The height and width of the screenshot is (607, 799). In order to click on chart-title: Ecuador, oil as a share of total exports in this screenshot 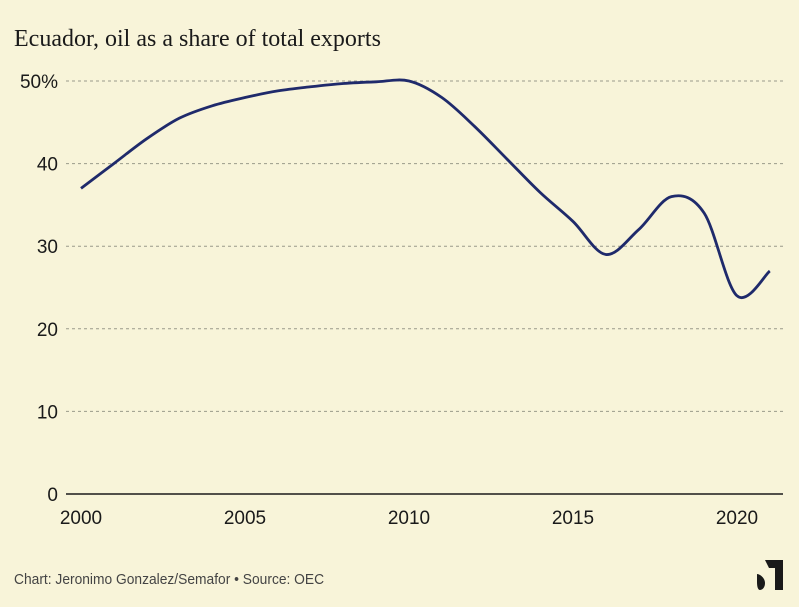, I will do `click(197, 39)`.